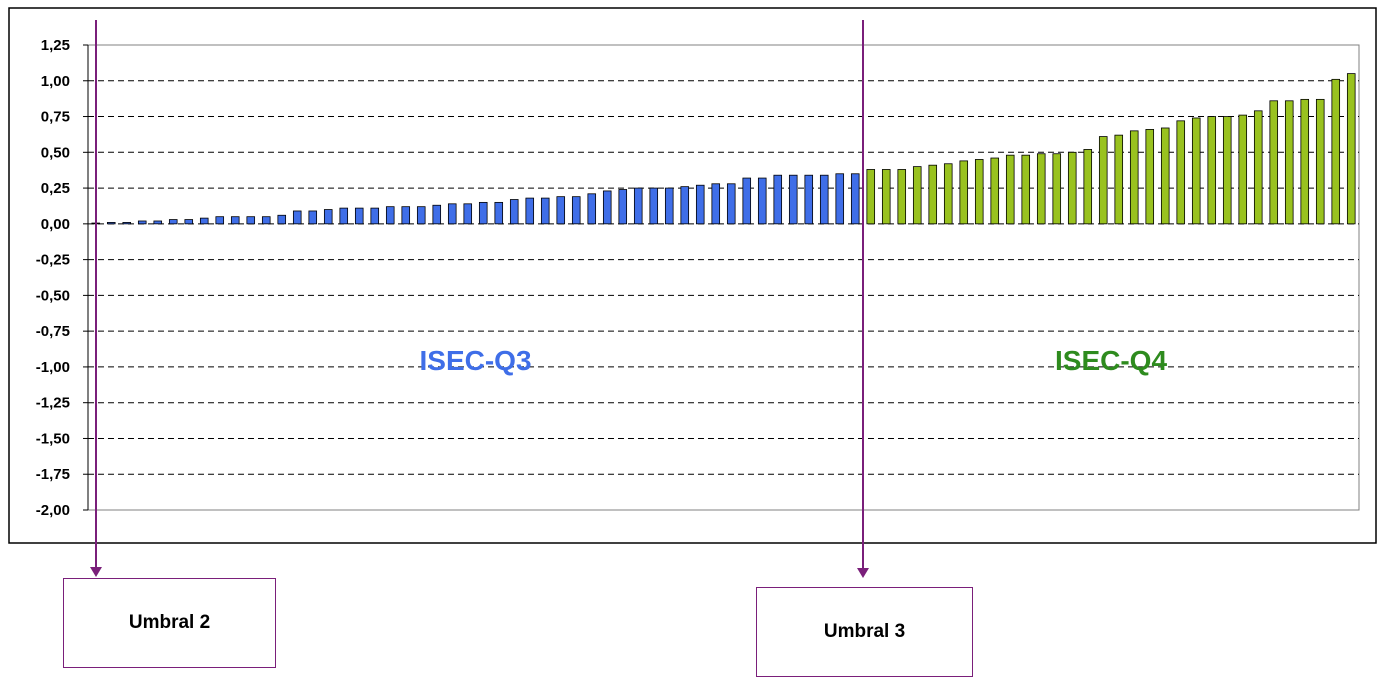 The width and height of the screenshot is (1385, 677). I want to click on y-tick-label: -1,75, so click(53, 474).